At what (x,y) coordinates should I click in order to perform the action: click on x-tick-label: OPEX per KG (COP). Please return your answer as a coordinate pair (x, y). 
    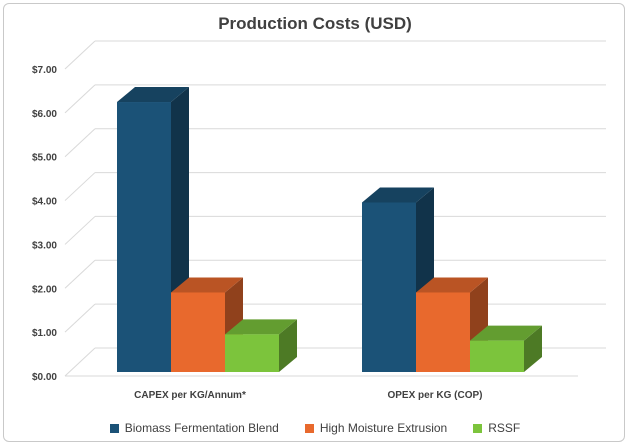
    Looking at the image, I should click on (434, 395).